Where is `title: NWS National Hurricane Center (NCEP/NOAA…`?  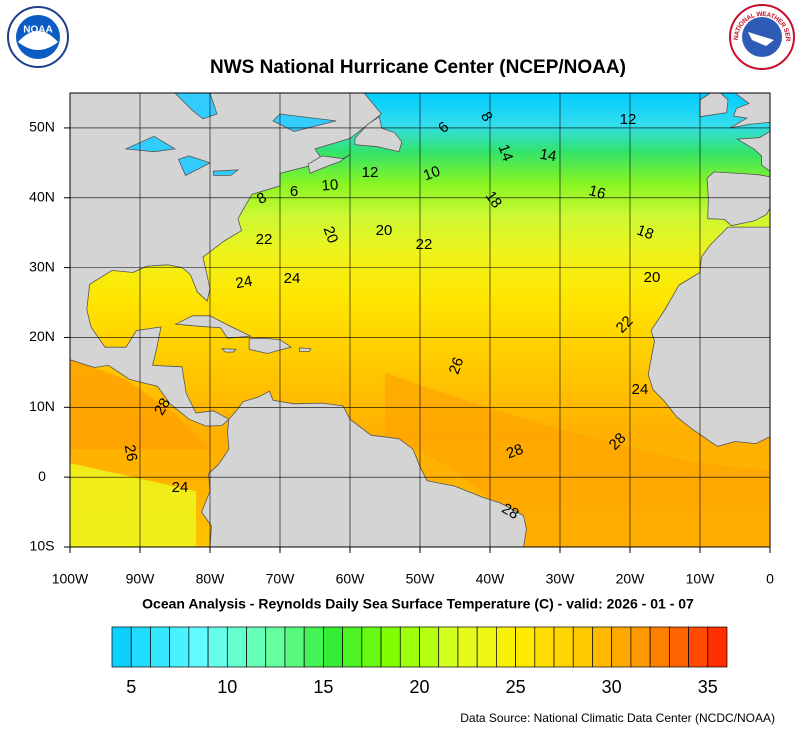
title: NWS National Hurricane Center (NCEP/NOAA… is located at coordinates (418, 67).